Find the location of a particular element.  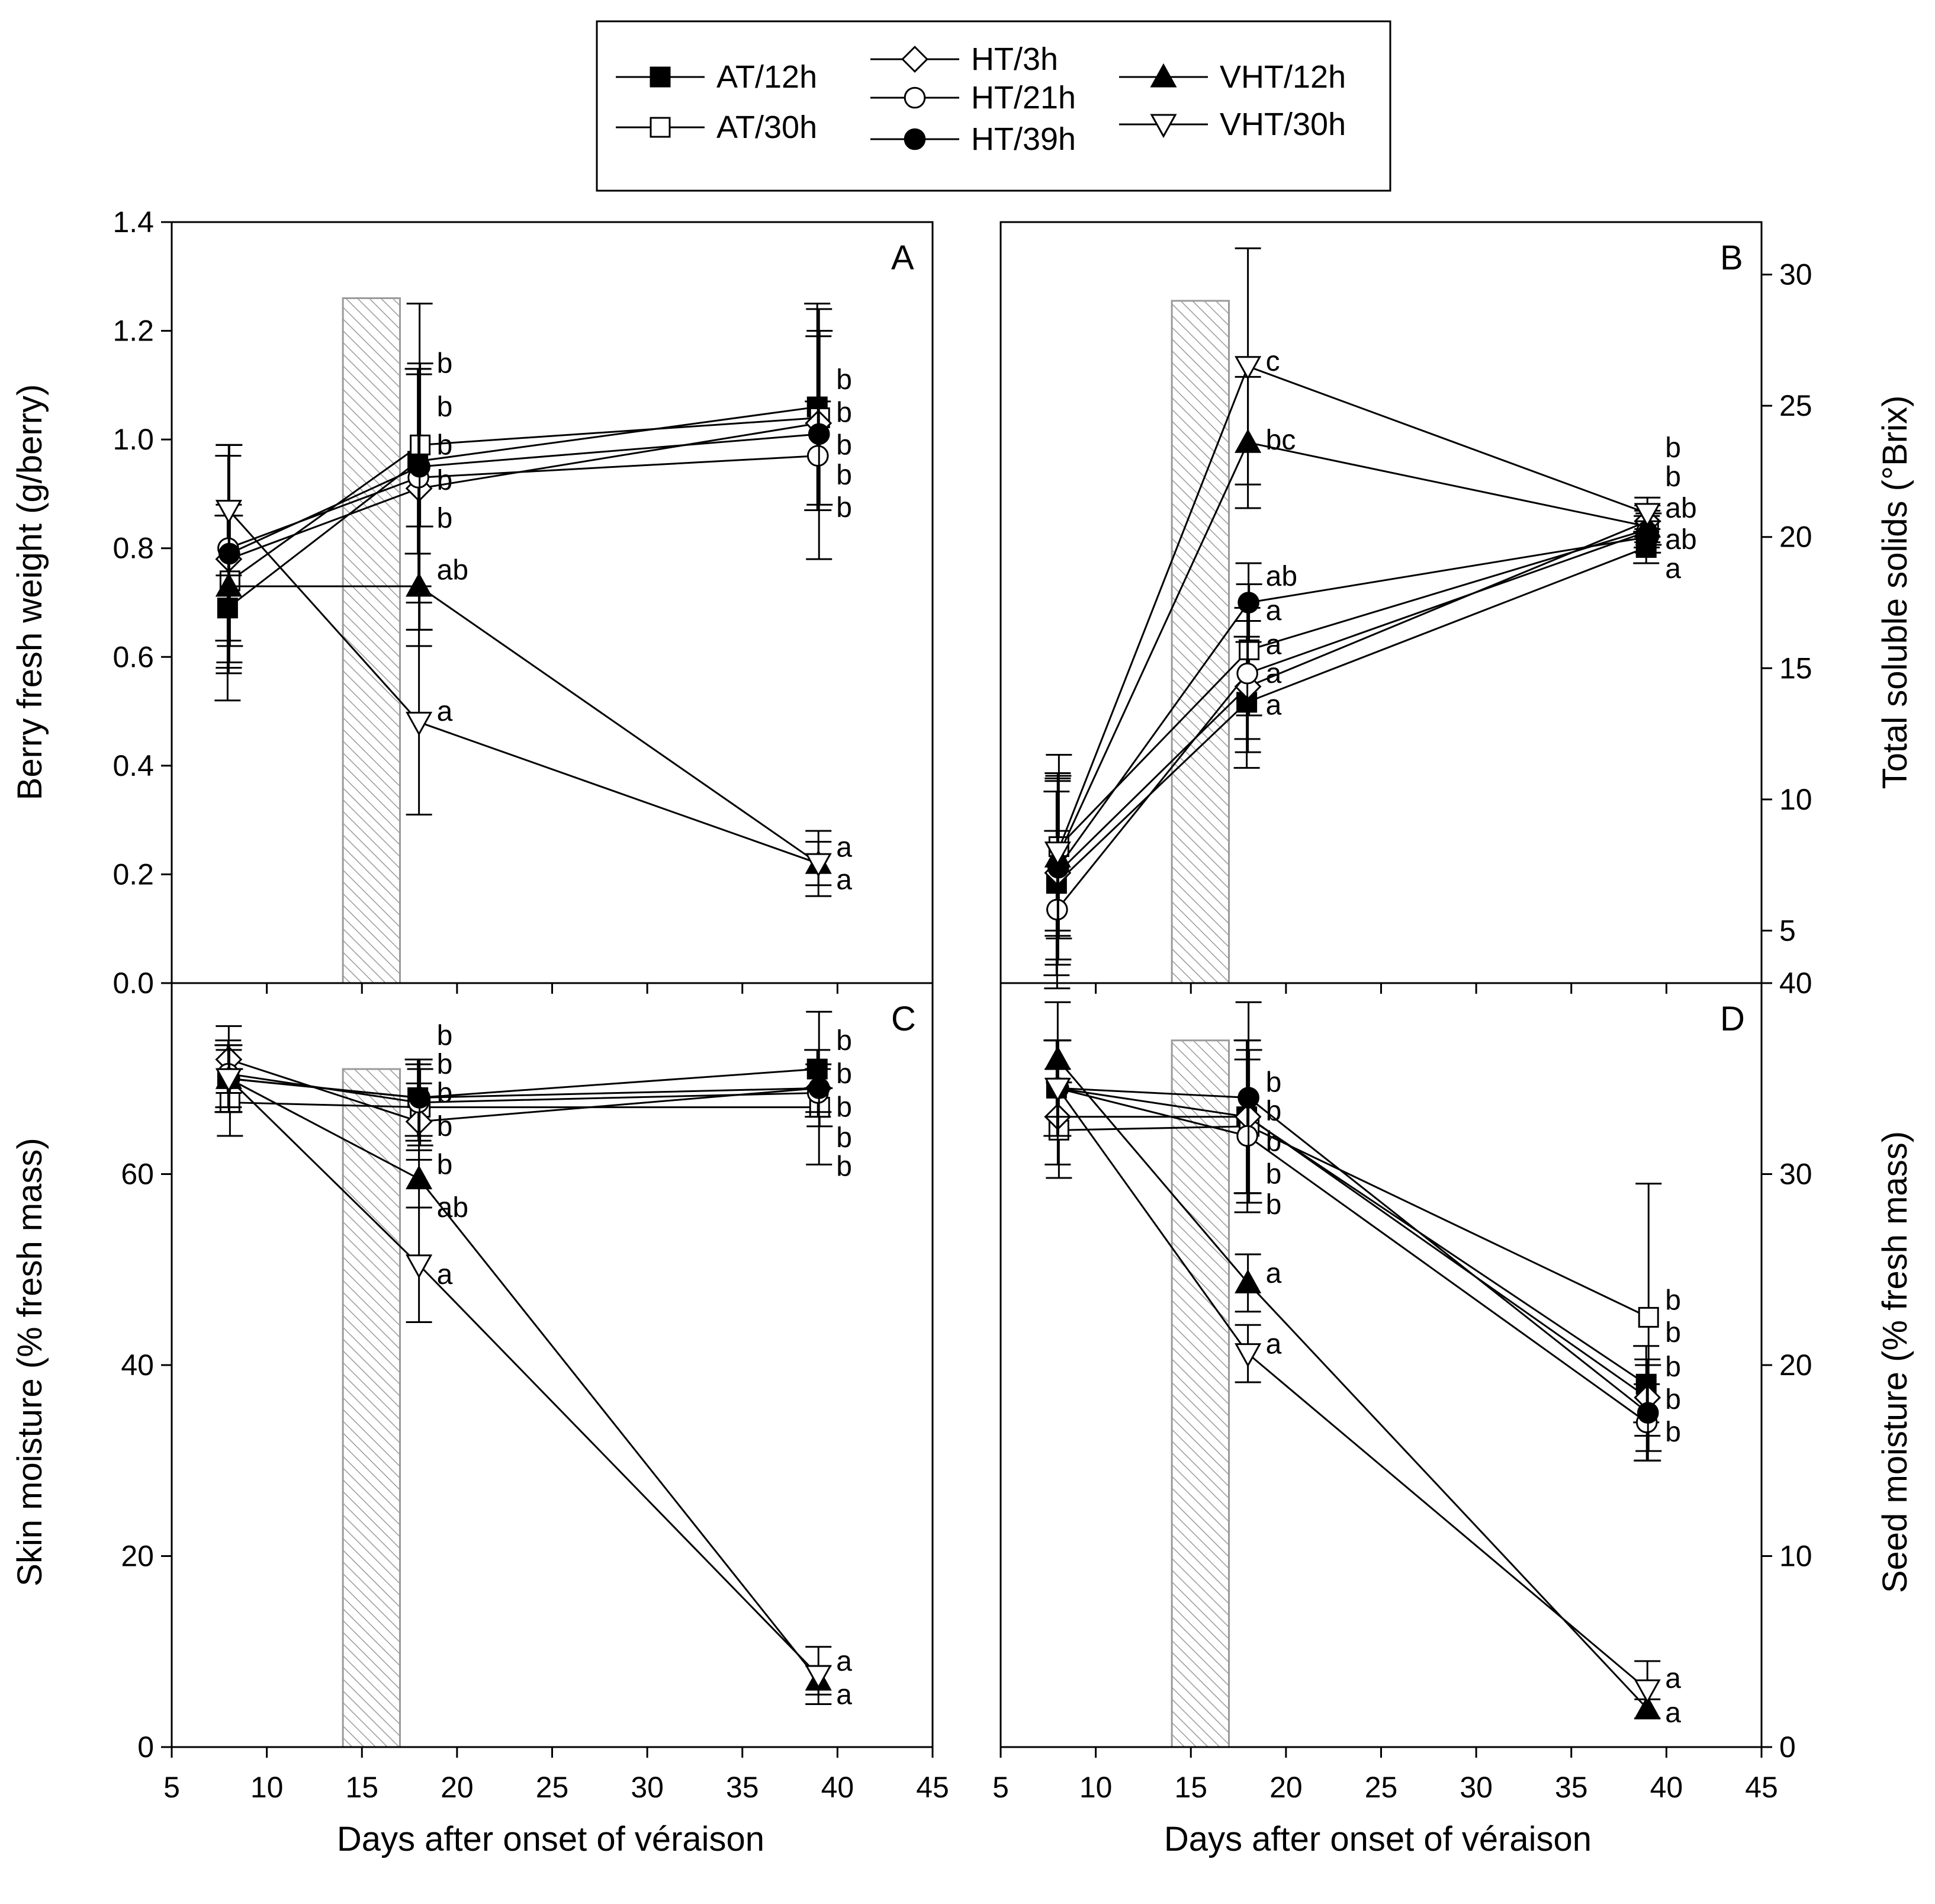

y-tick-label: 1.0 is located at coordinates (133, 439).